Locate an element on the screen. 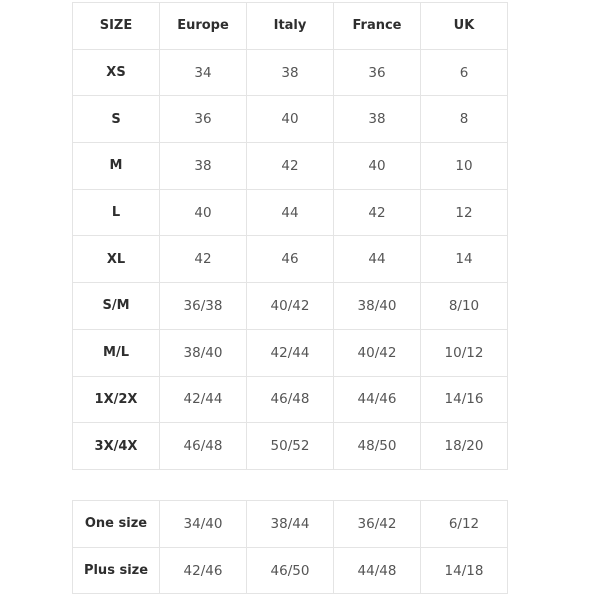 This screenshot has height=600, width=600. size-value-cell: 46/50 is located at coordinates (290, 570).